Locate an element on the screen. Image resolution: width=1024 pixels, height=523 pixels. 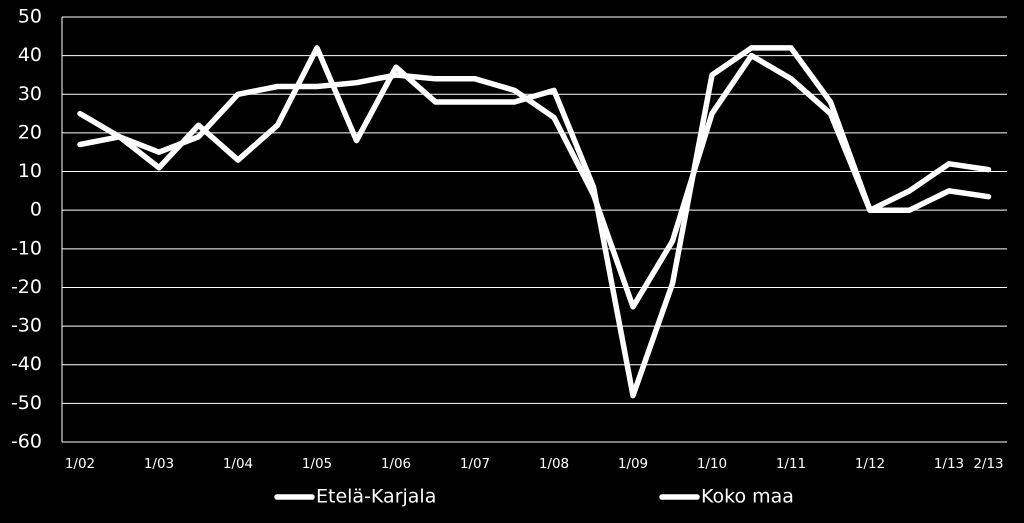
y-tick-label: -30 is located at coordinates (26, 326).